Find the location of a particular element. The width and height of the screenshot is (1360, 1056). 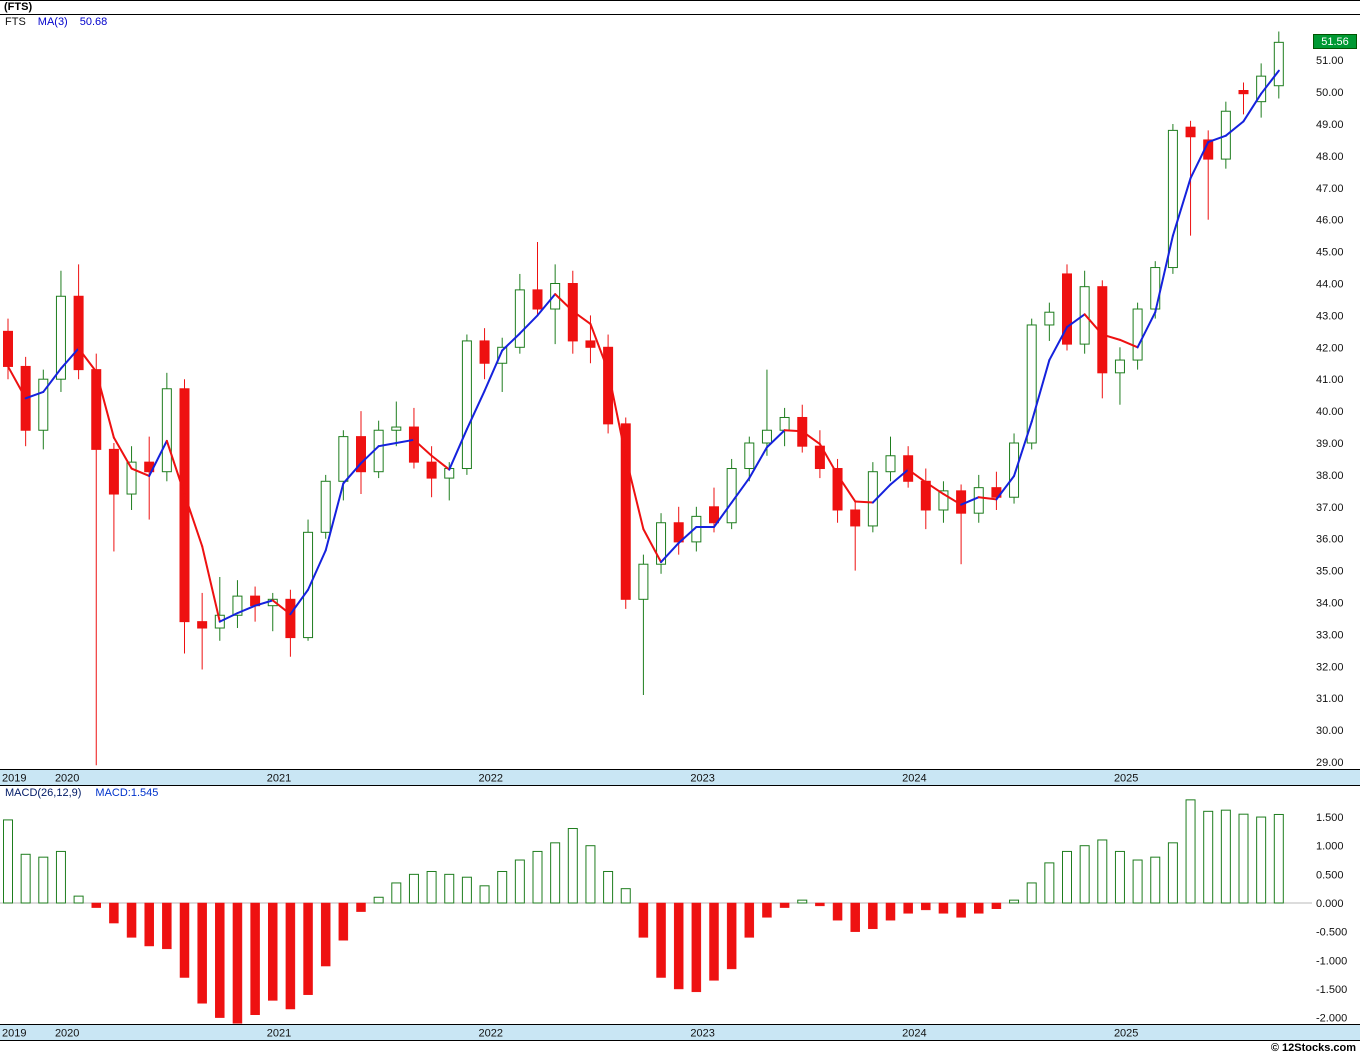

year-label: 2022 is located at coordinates (491, 1034).